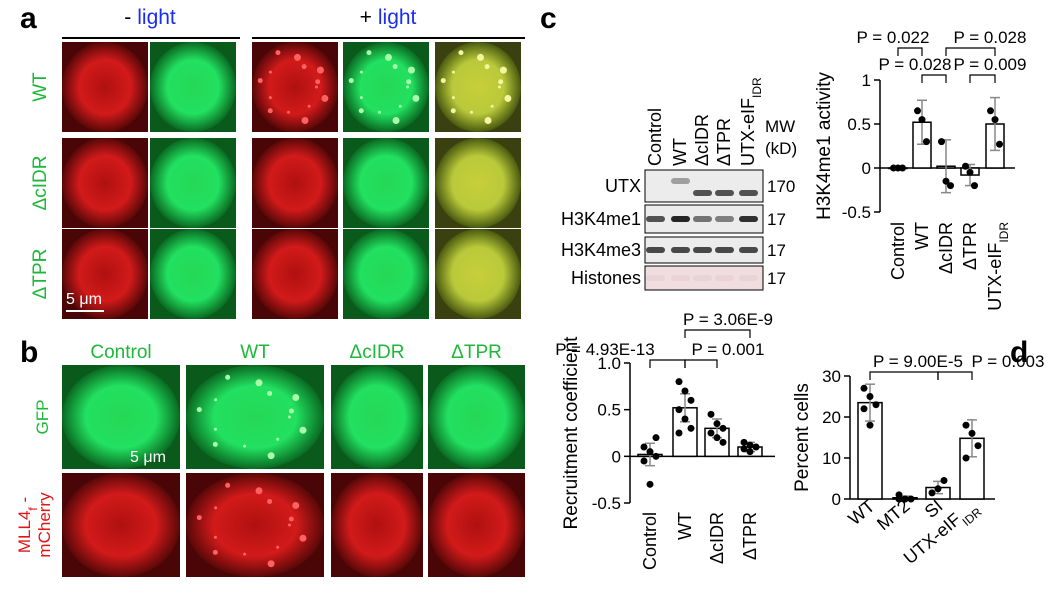  What do you see at coordinates (1004, 232) in the screenshot?
I see `text-part: IDR` at bounding box center [1004, 232].